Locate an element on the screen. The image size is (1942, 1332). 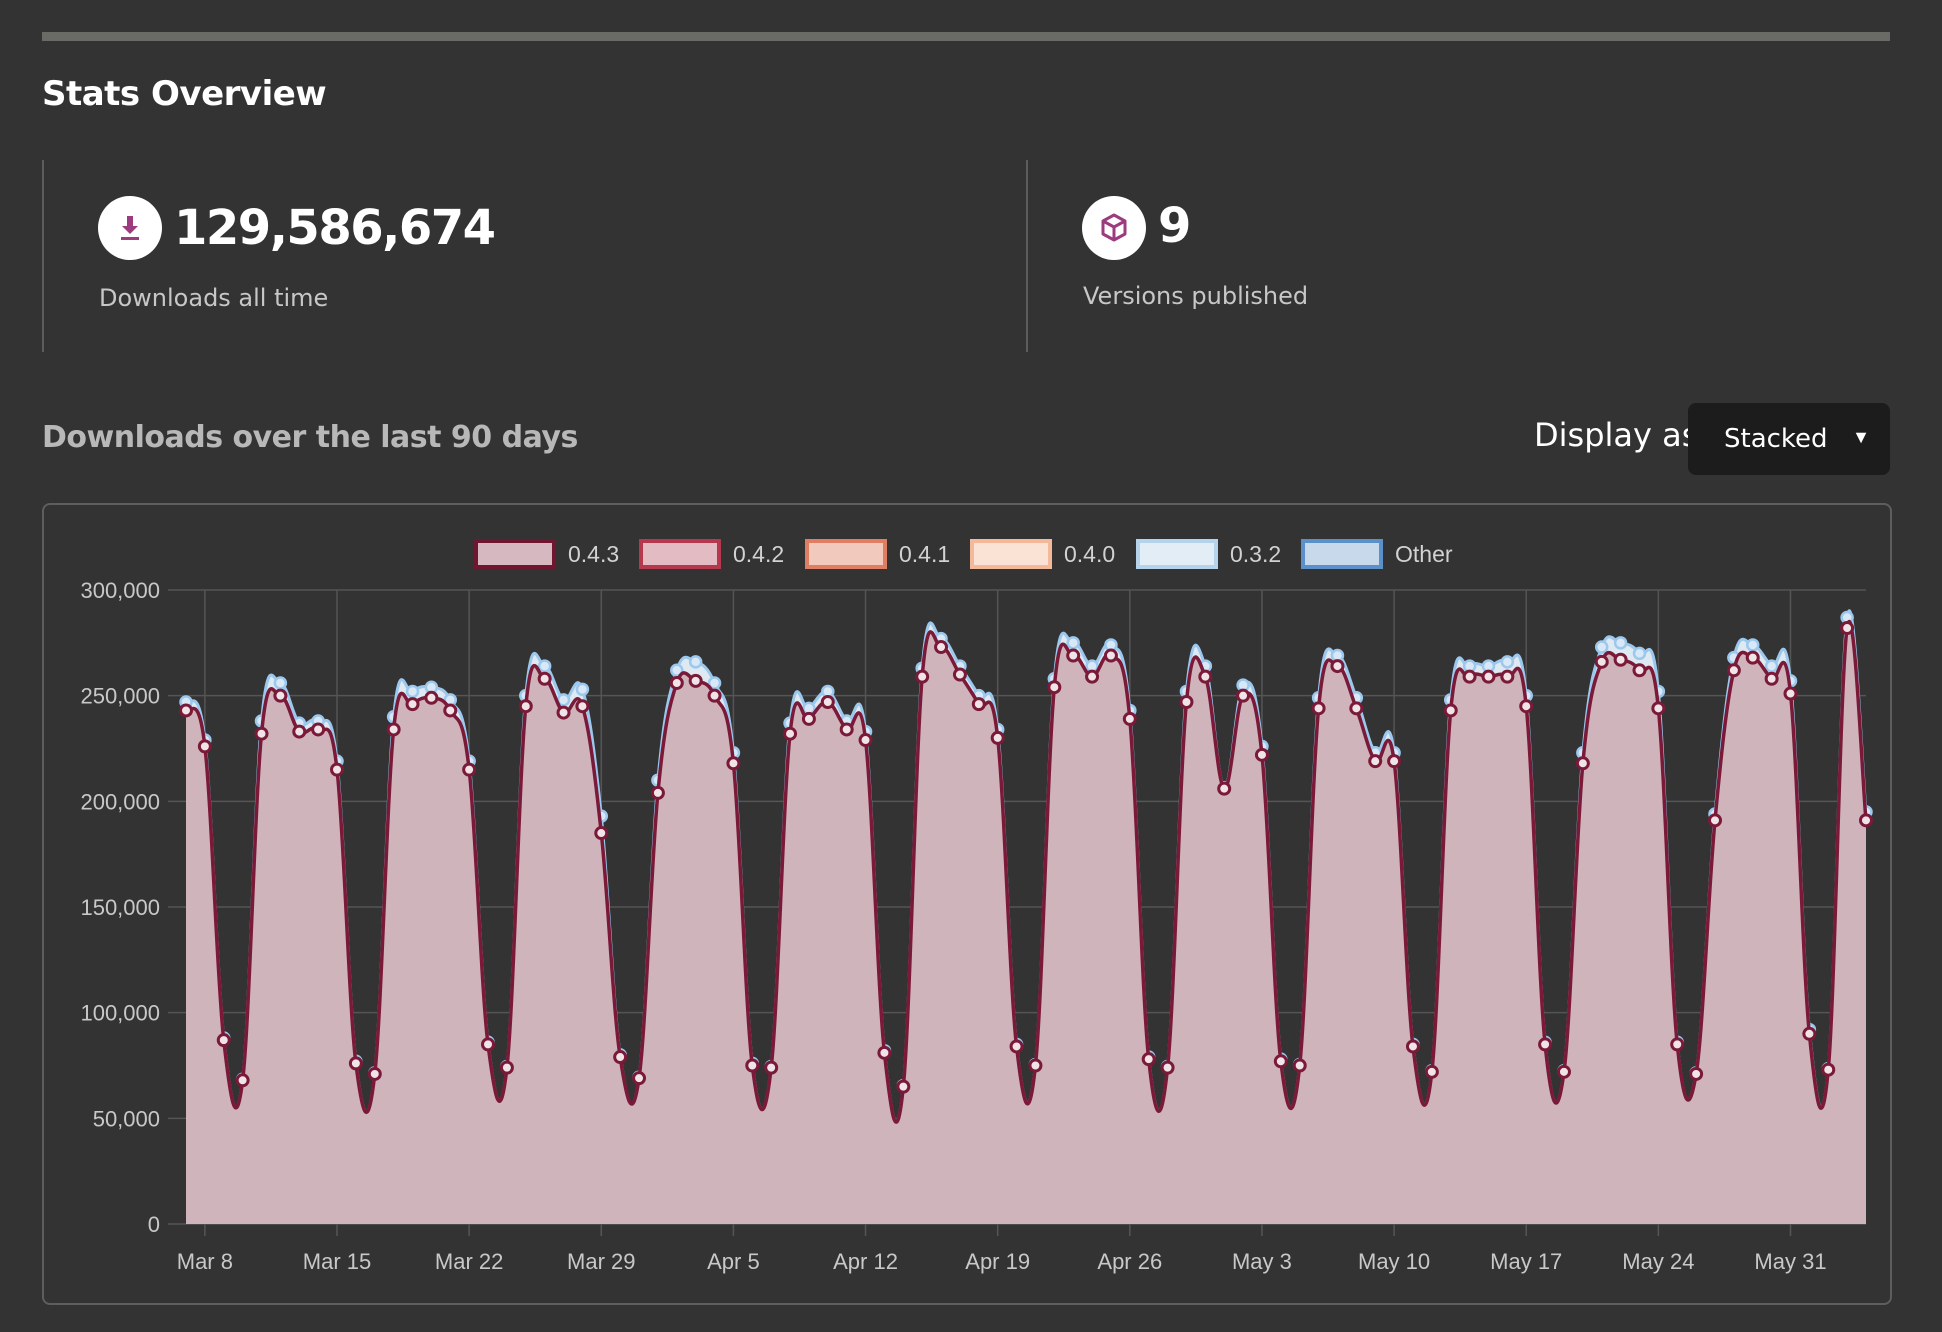
y-tick-label: 0 is located at coordinates (154, 1224).